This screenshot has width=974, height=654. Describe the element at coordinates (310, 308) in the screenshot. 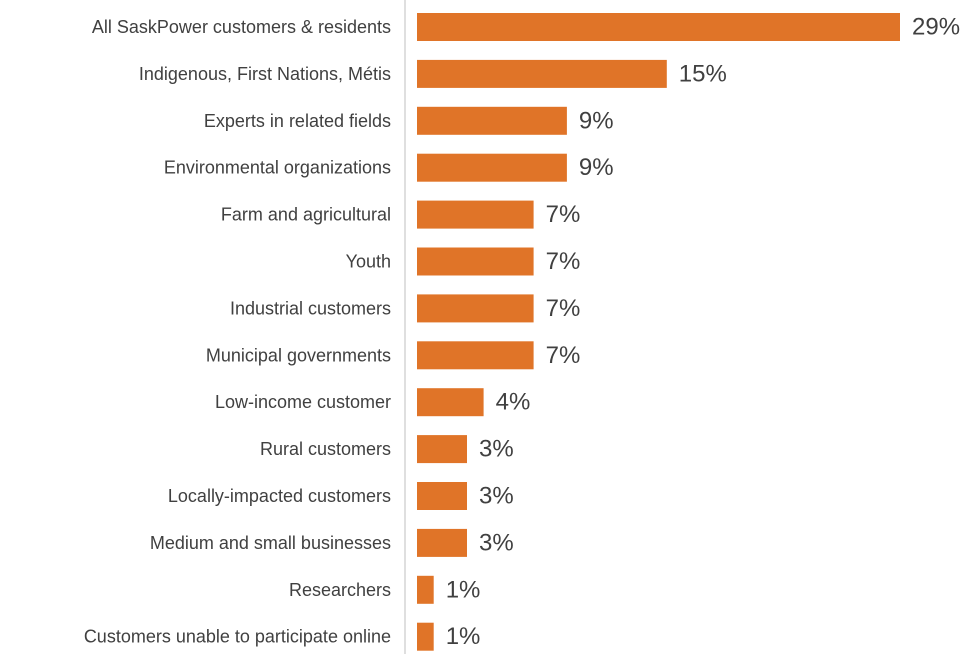

I see `category-label: Industrial customers` at that location.